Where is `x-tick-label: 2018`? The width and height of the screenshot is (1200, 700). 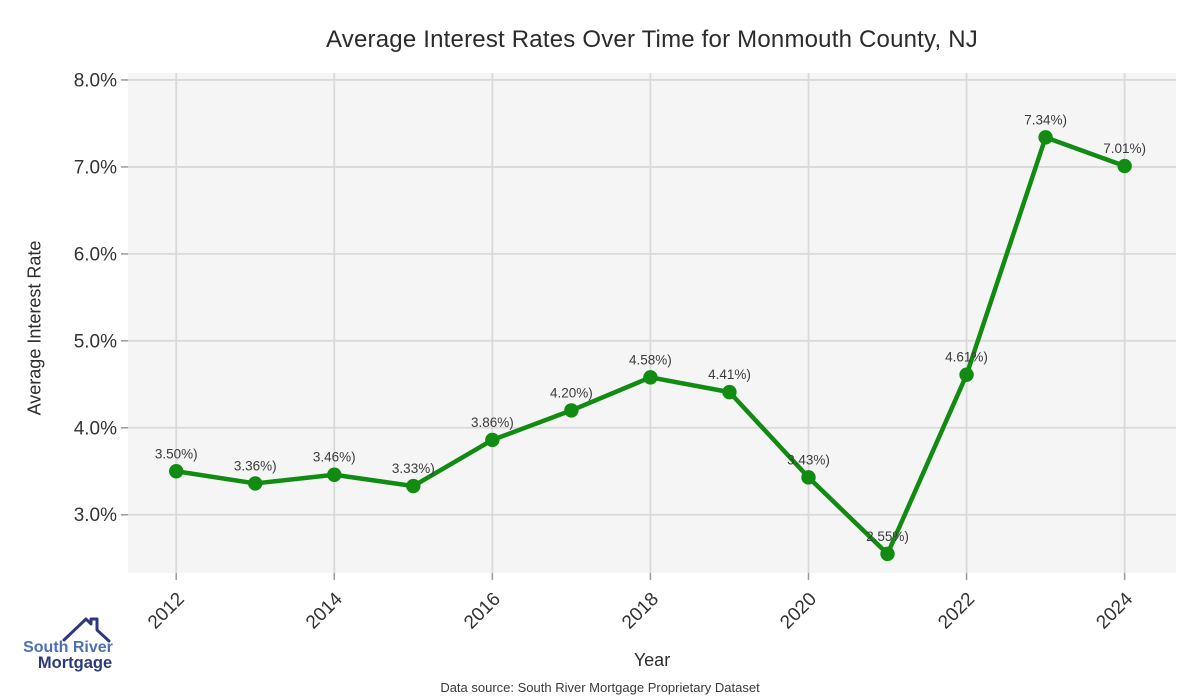
x-tick-label: 2018 is located at coordinates (640, 611).